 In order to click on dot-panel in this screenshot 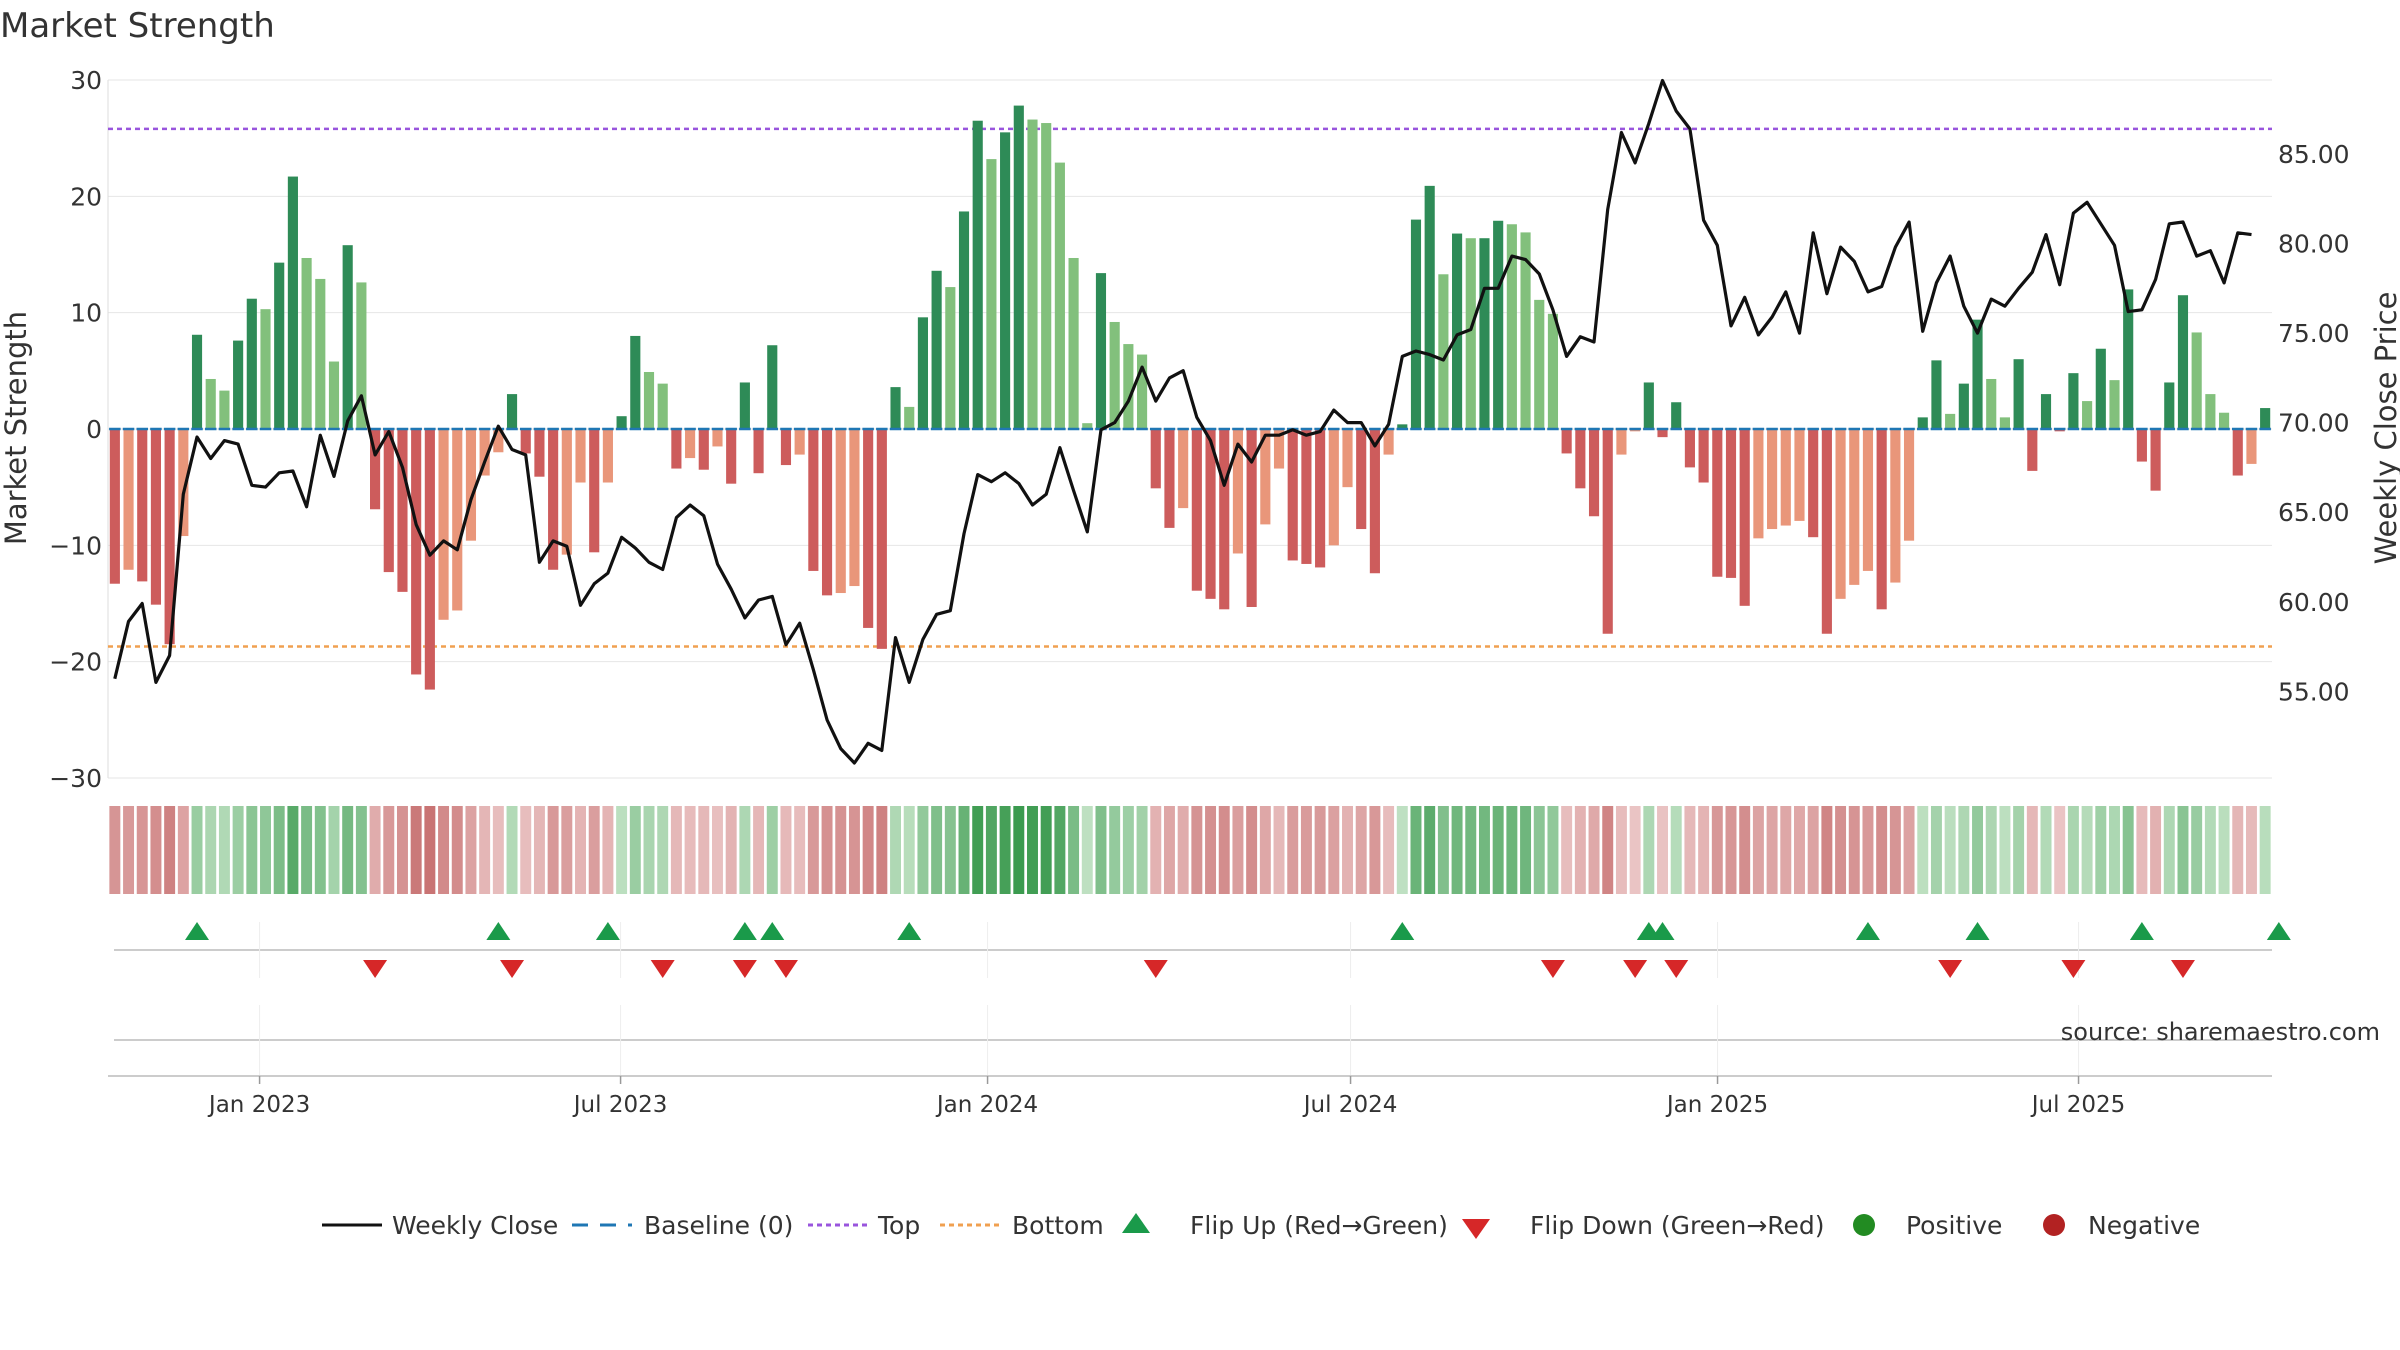, I will do `click(1190, 1041)`.